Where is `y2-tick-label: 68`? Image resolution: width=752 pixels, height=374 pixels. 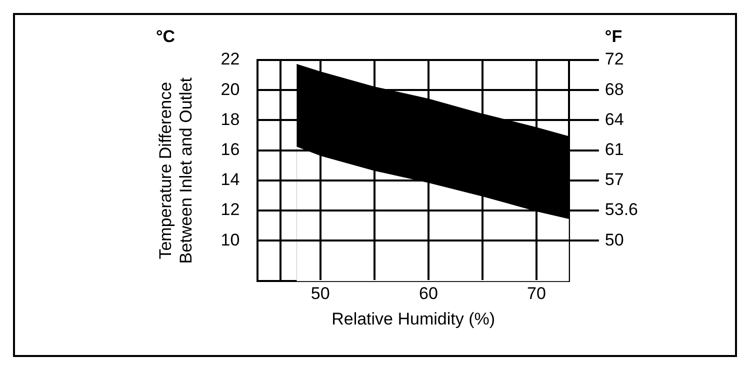
y2-tick-label: 68 is located at coordinates (614, 89).